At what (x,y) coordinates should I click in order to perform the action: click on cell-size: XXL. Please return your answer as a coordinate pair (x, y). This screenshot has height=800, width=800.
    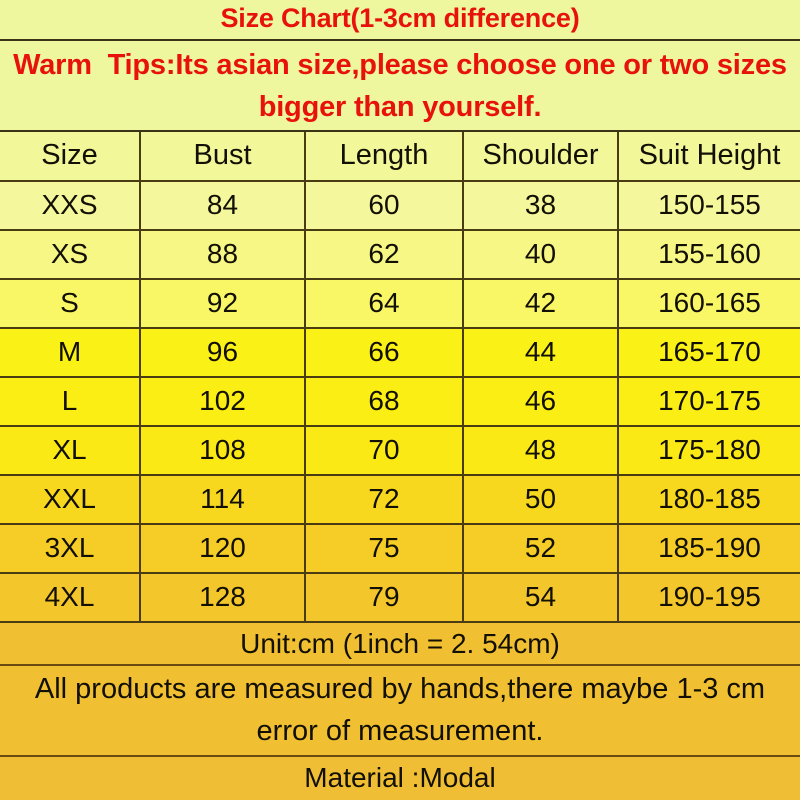
    Looking at the image, I should click on (70, 499).